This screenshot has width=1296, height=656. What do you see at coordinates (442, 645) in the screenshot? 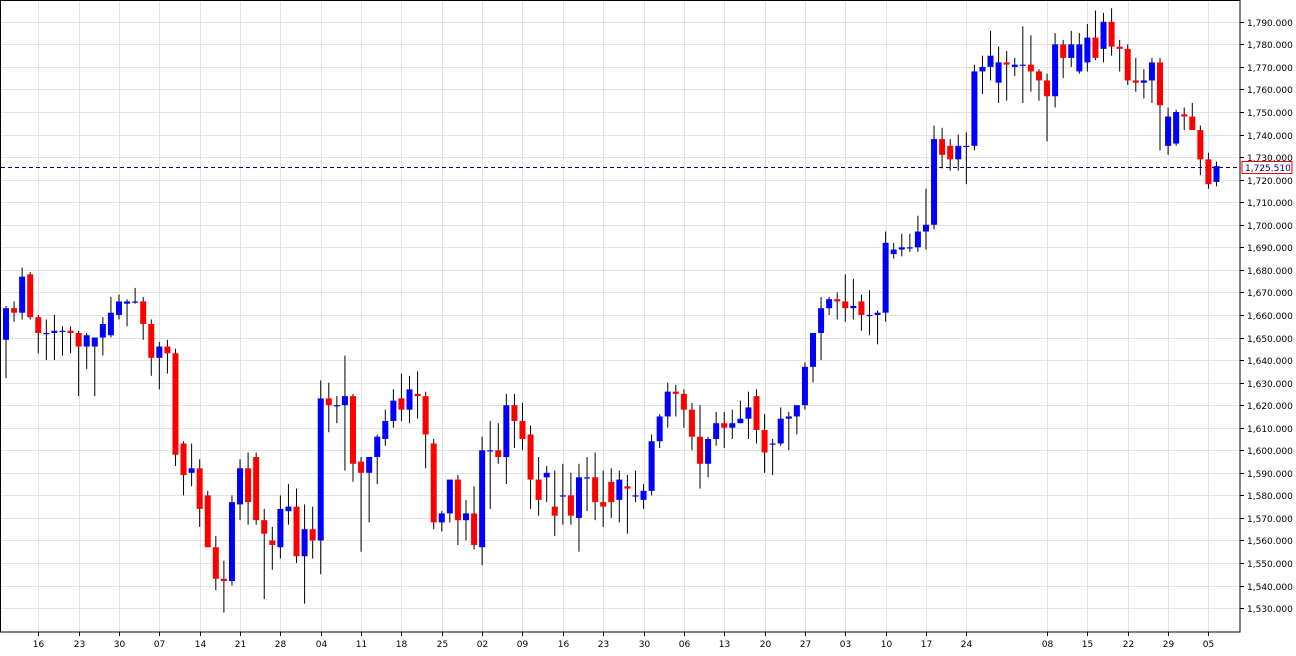
I see `x-tick-label: 25` at bounding box center [442, 645].